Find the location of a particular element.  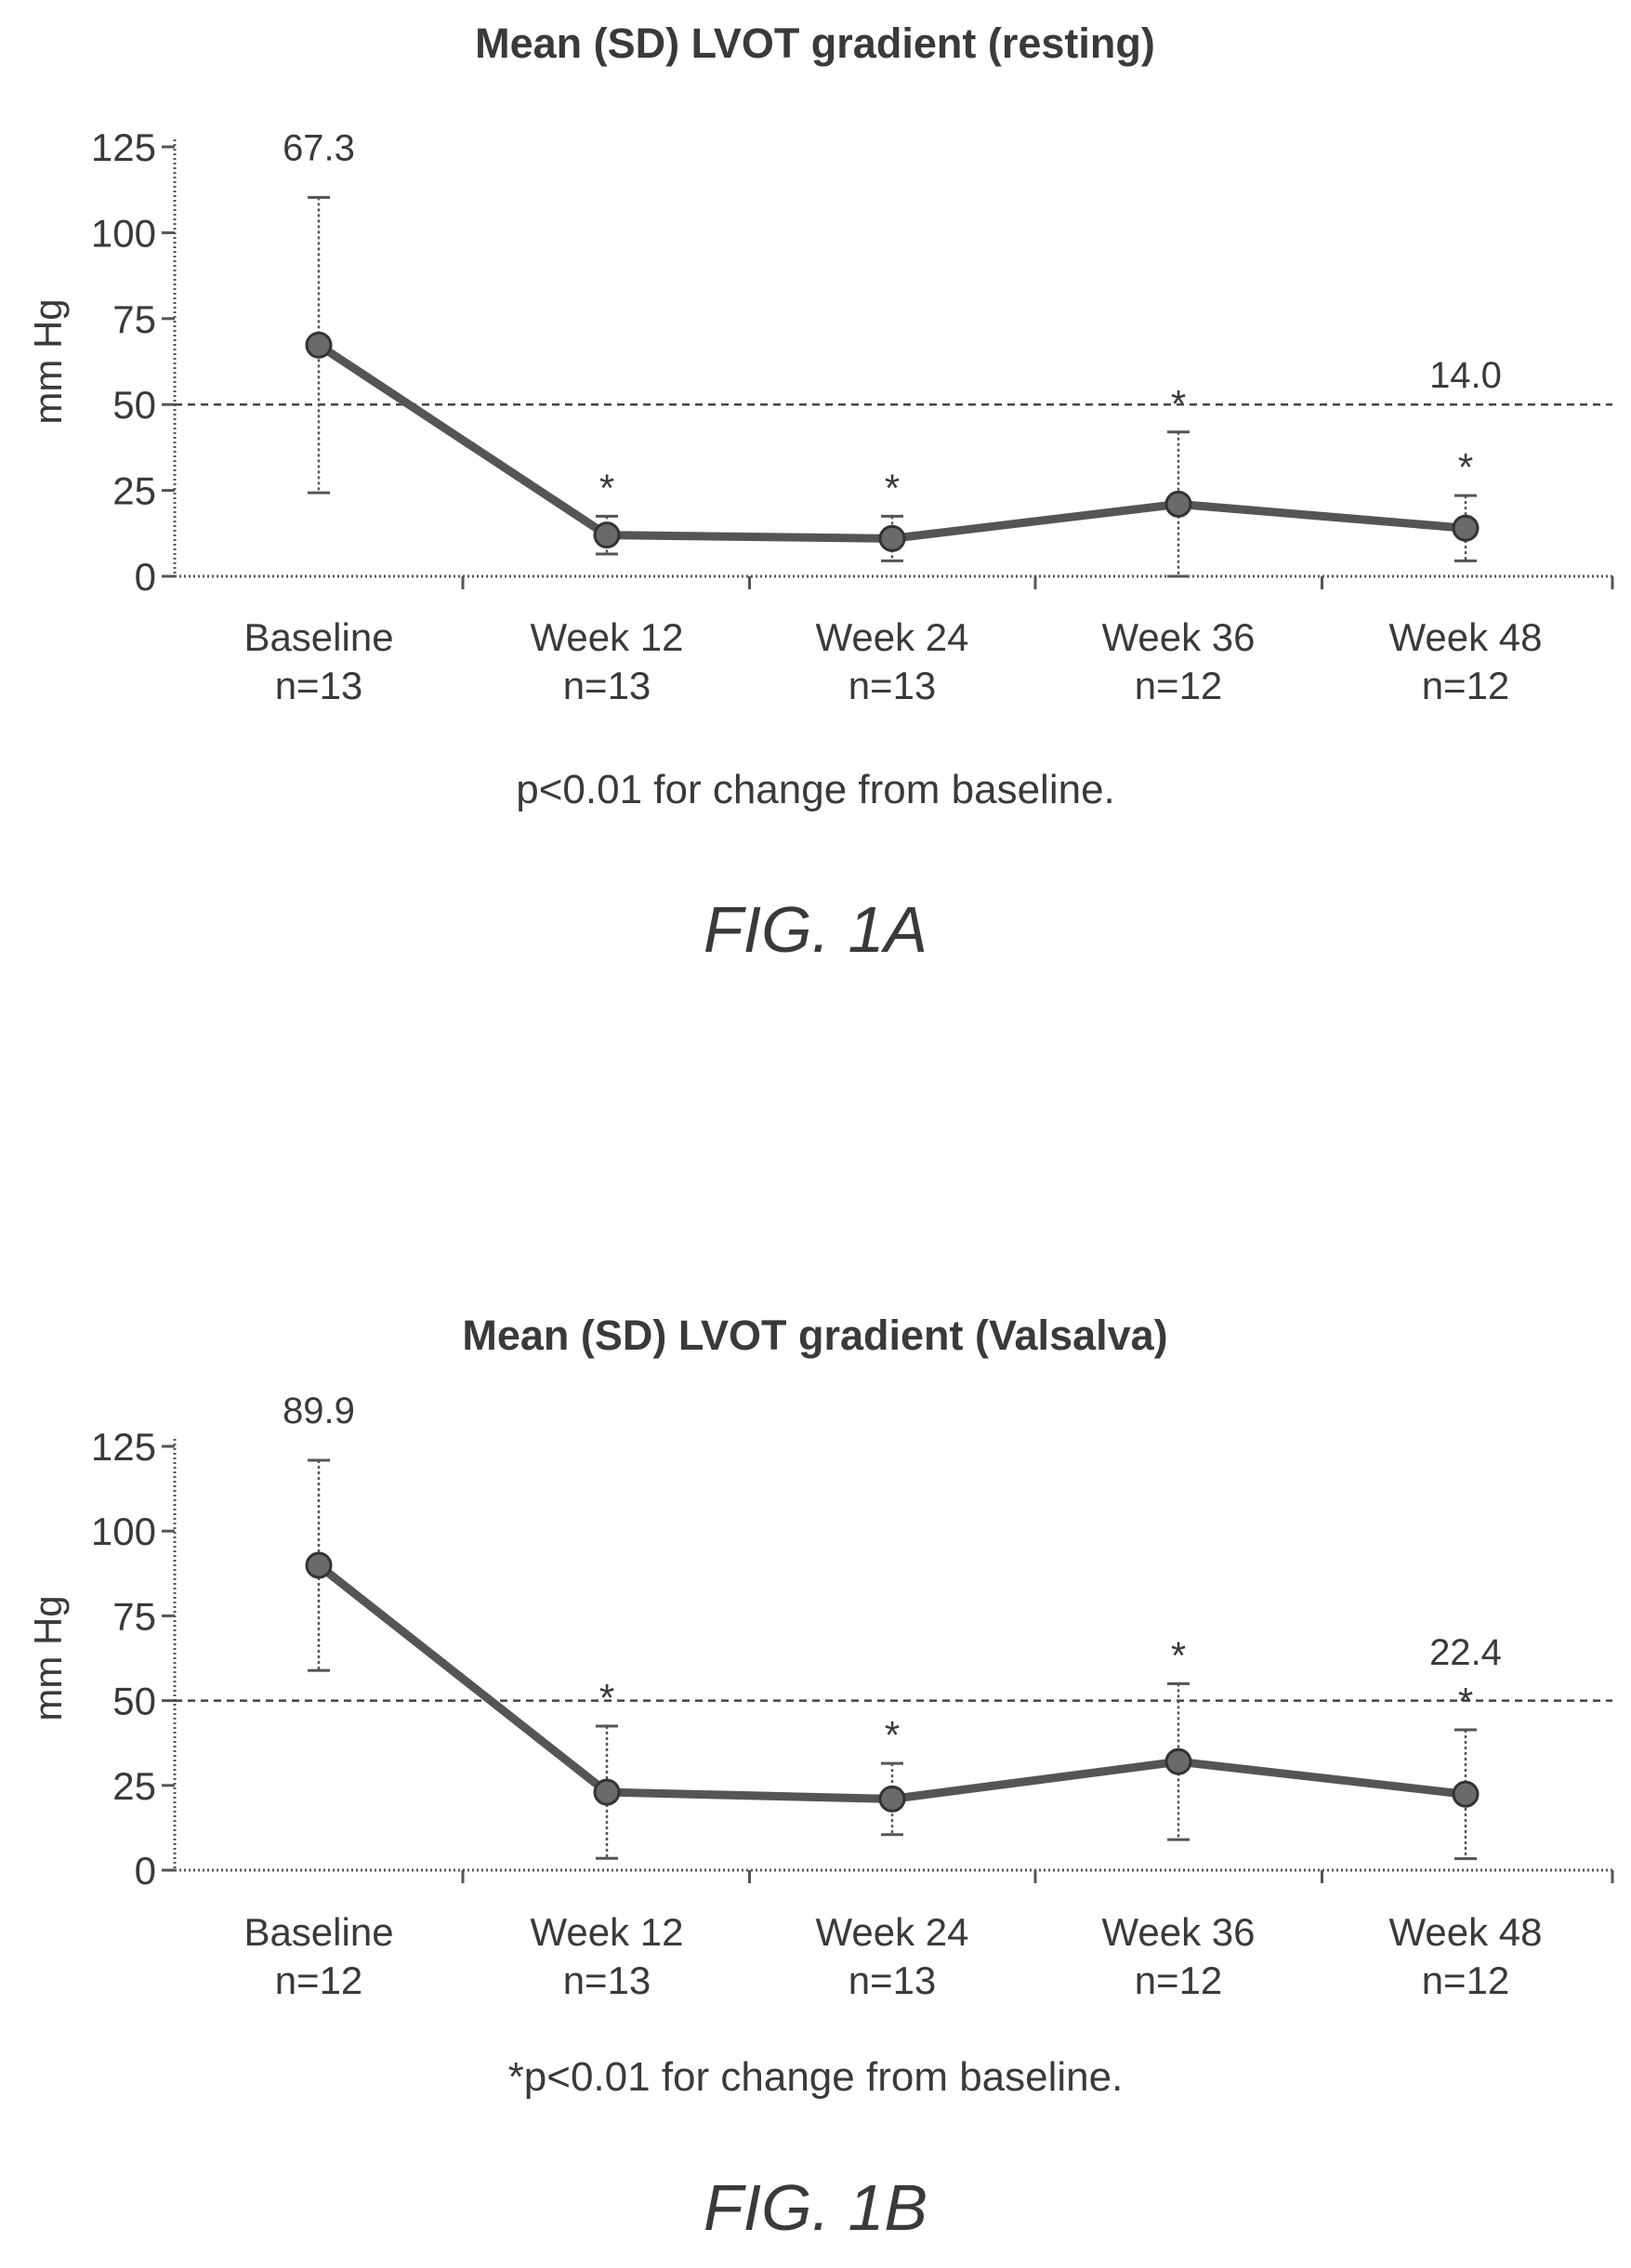

data-label: 14.0 is located at coordinates (1466, 375).